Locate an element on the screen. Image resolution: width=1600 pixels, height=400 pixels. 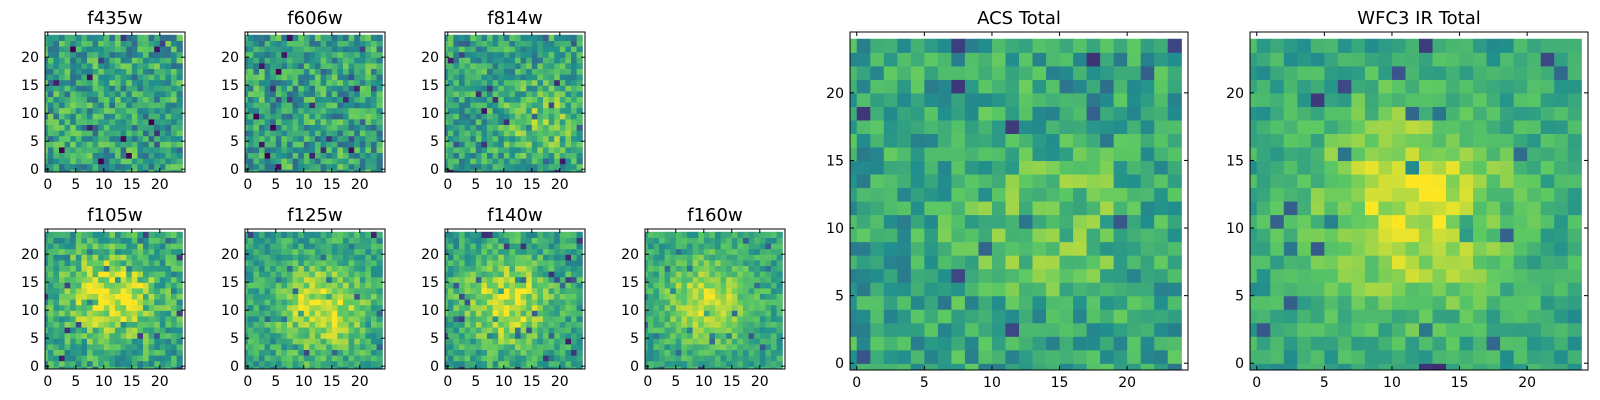
x-tick-label: 5 is located at coordinates (475, 185).